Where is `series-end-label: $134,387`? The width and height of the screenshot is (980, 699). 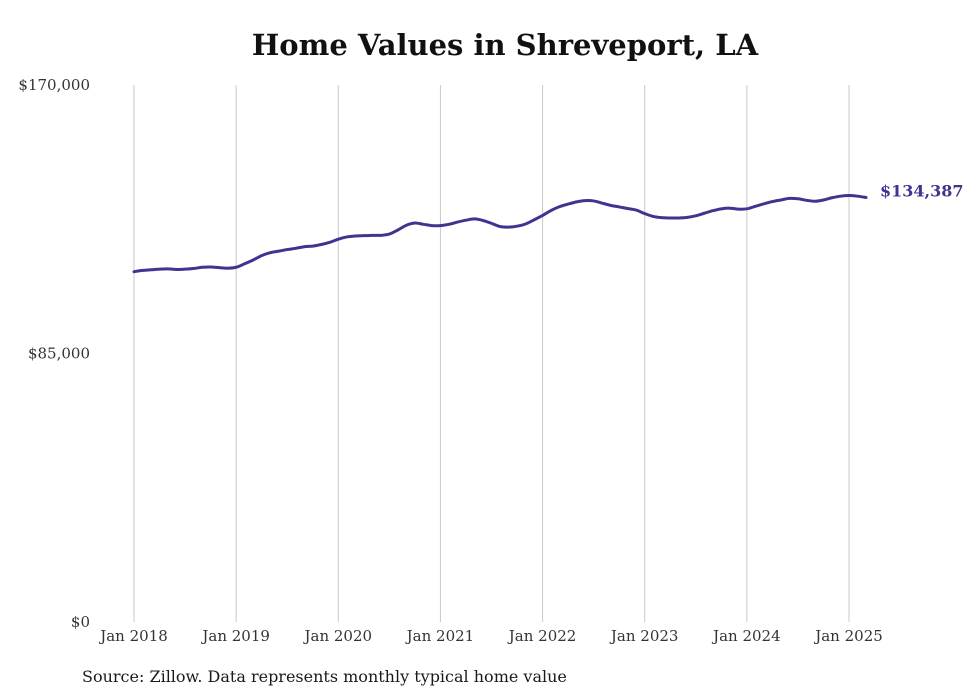
series-end-label: $134,387 is located at coordinates (922, 190).